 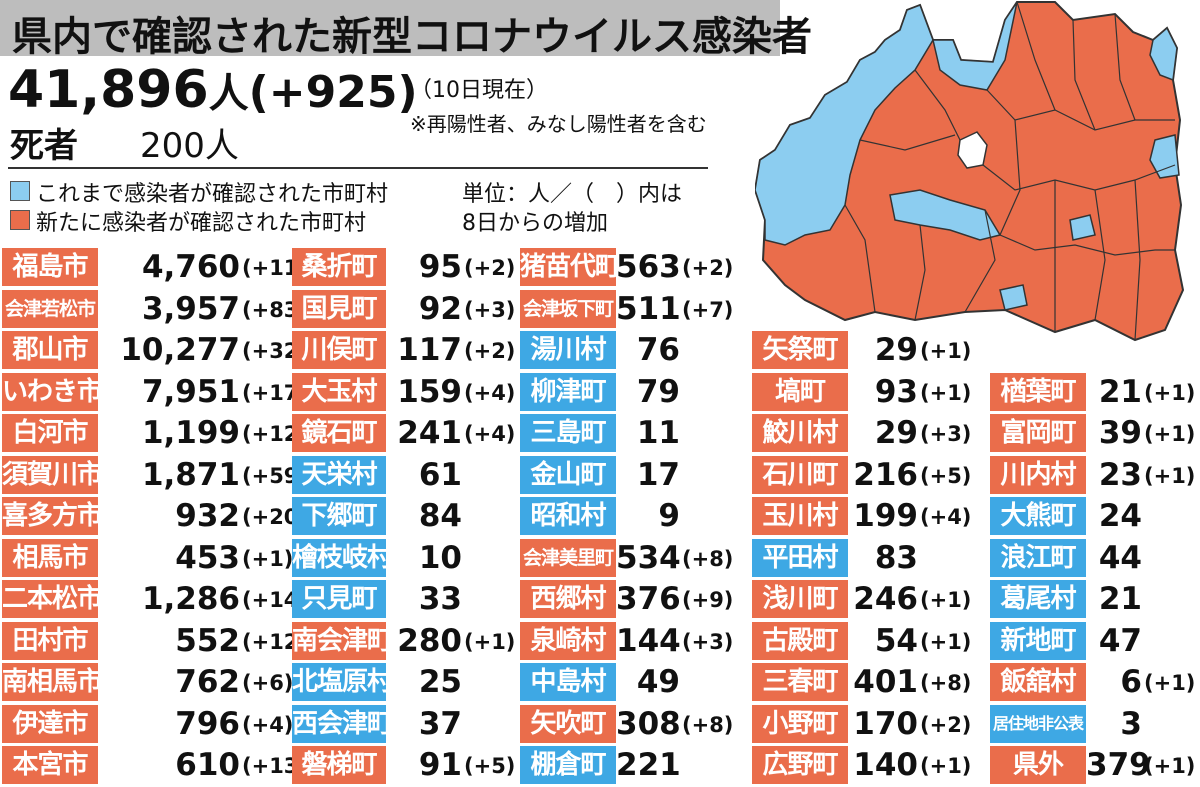 What do you see at coordinates (50, 391) in the screenshot?
I see `municipality-name: いわき市` at bounding box center [50, 391].